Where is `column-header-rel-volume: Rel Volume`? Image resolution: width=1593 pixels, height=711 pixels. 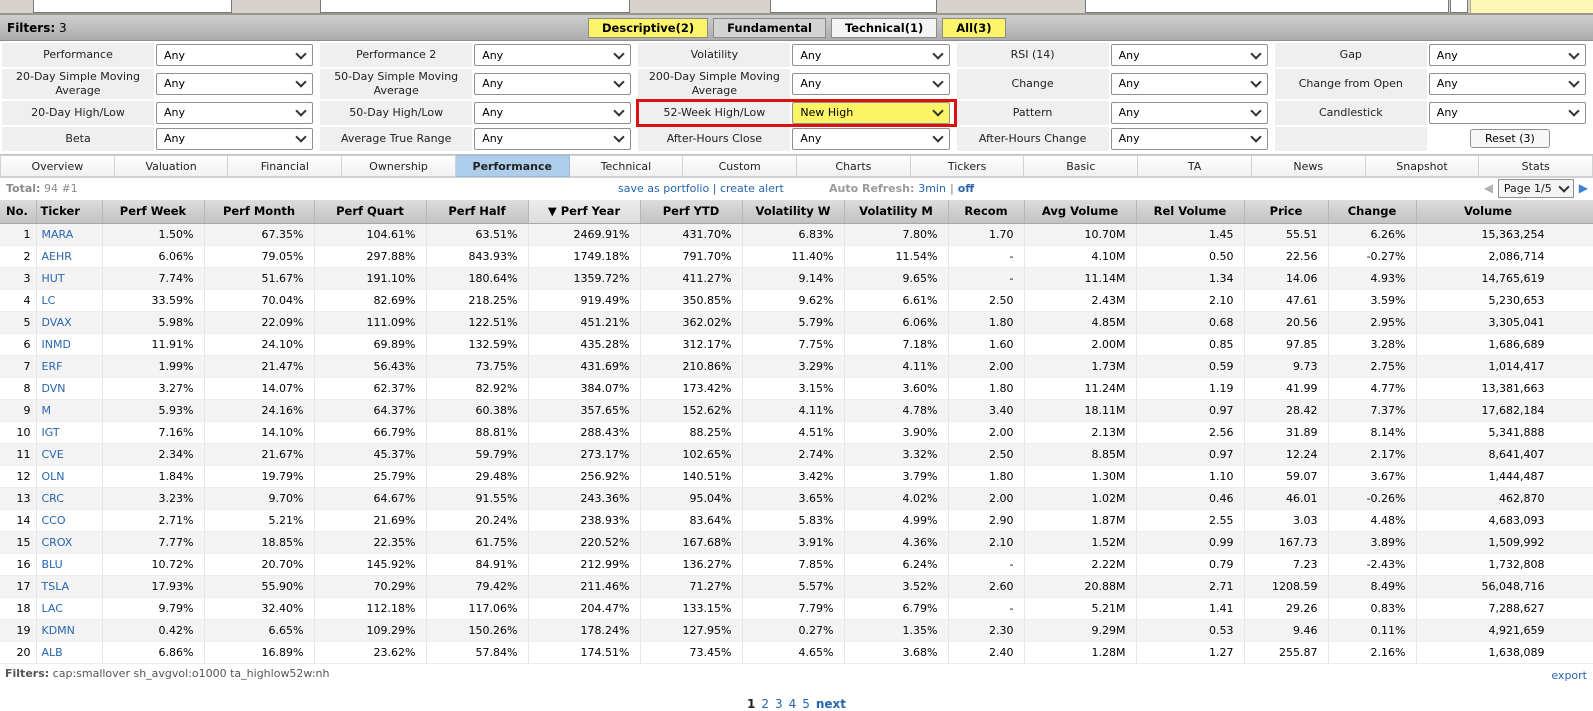
column-header-rel-volume: Rel Volume is located at coordinates (1190, 211).